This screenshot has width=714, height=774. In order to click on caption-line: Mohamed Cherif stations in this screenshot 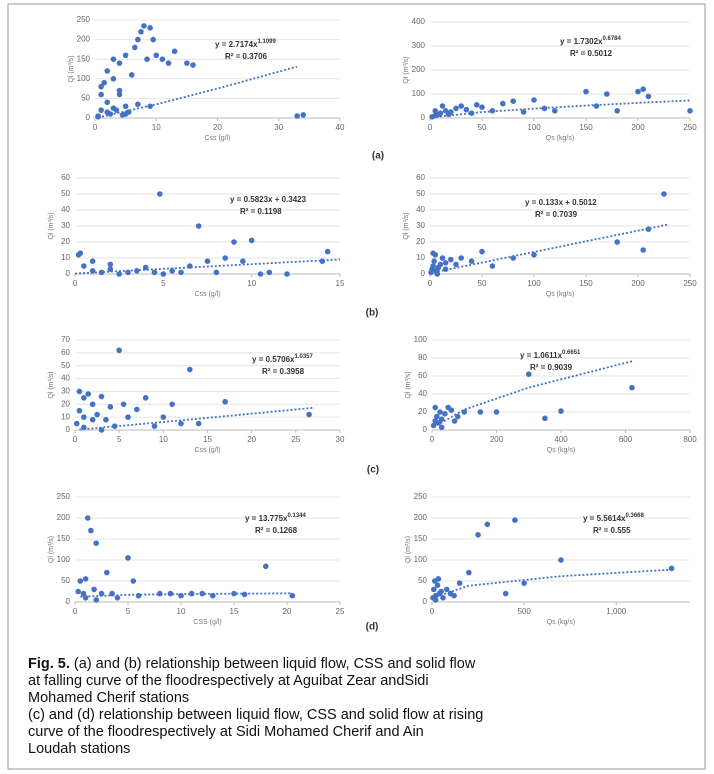, I will do `click(108, 698)`.